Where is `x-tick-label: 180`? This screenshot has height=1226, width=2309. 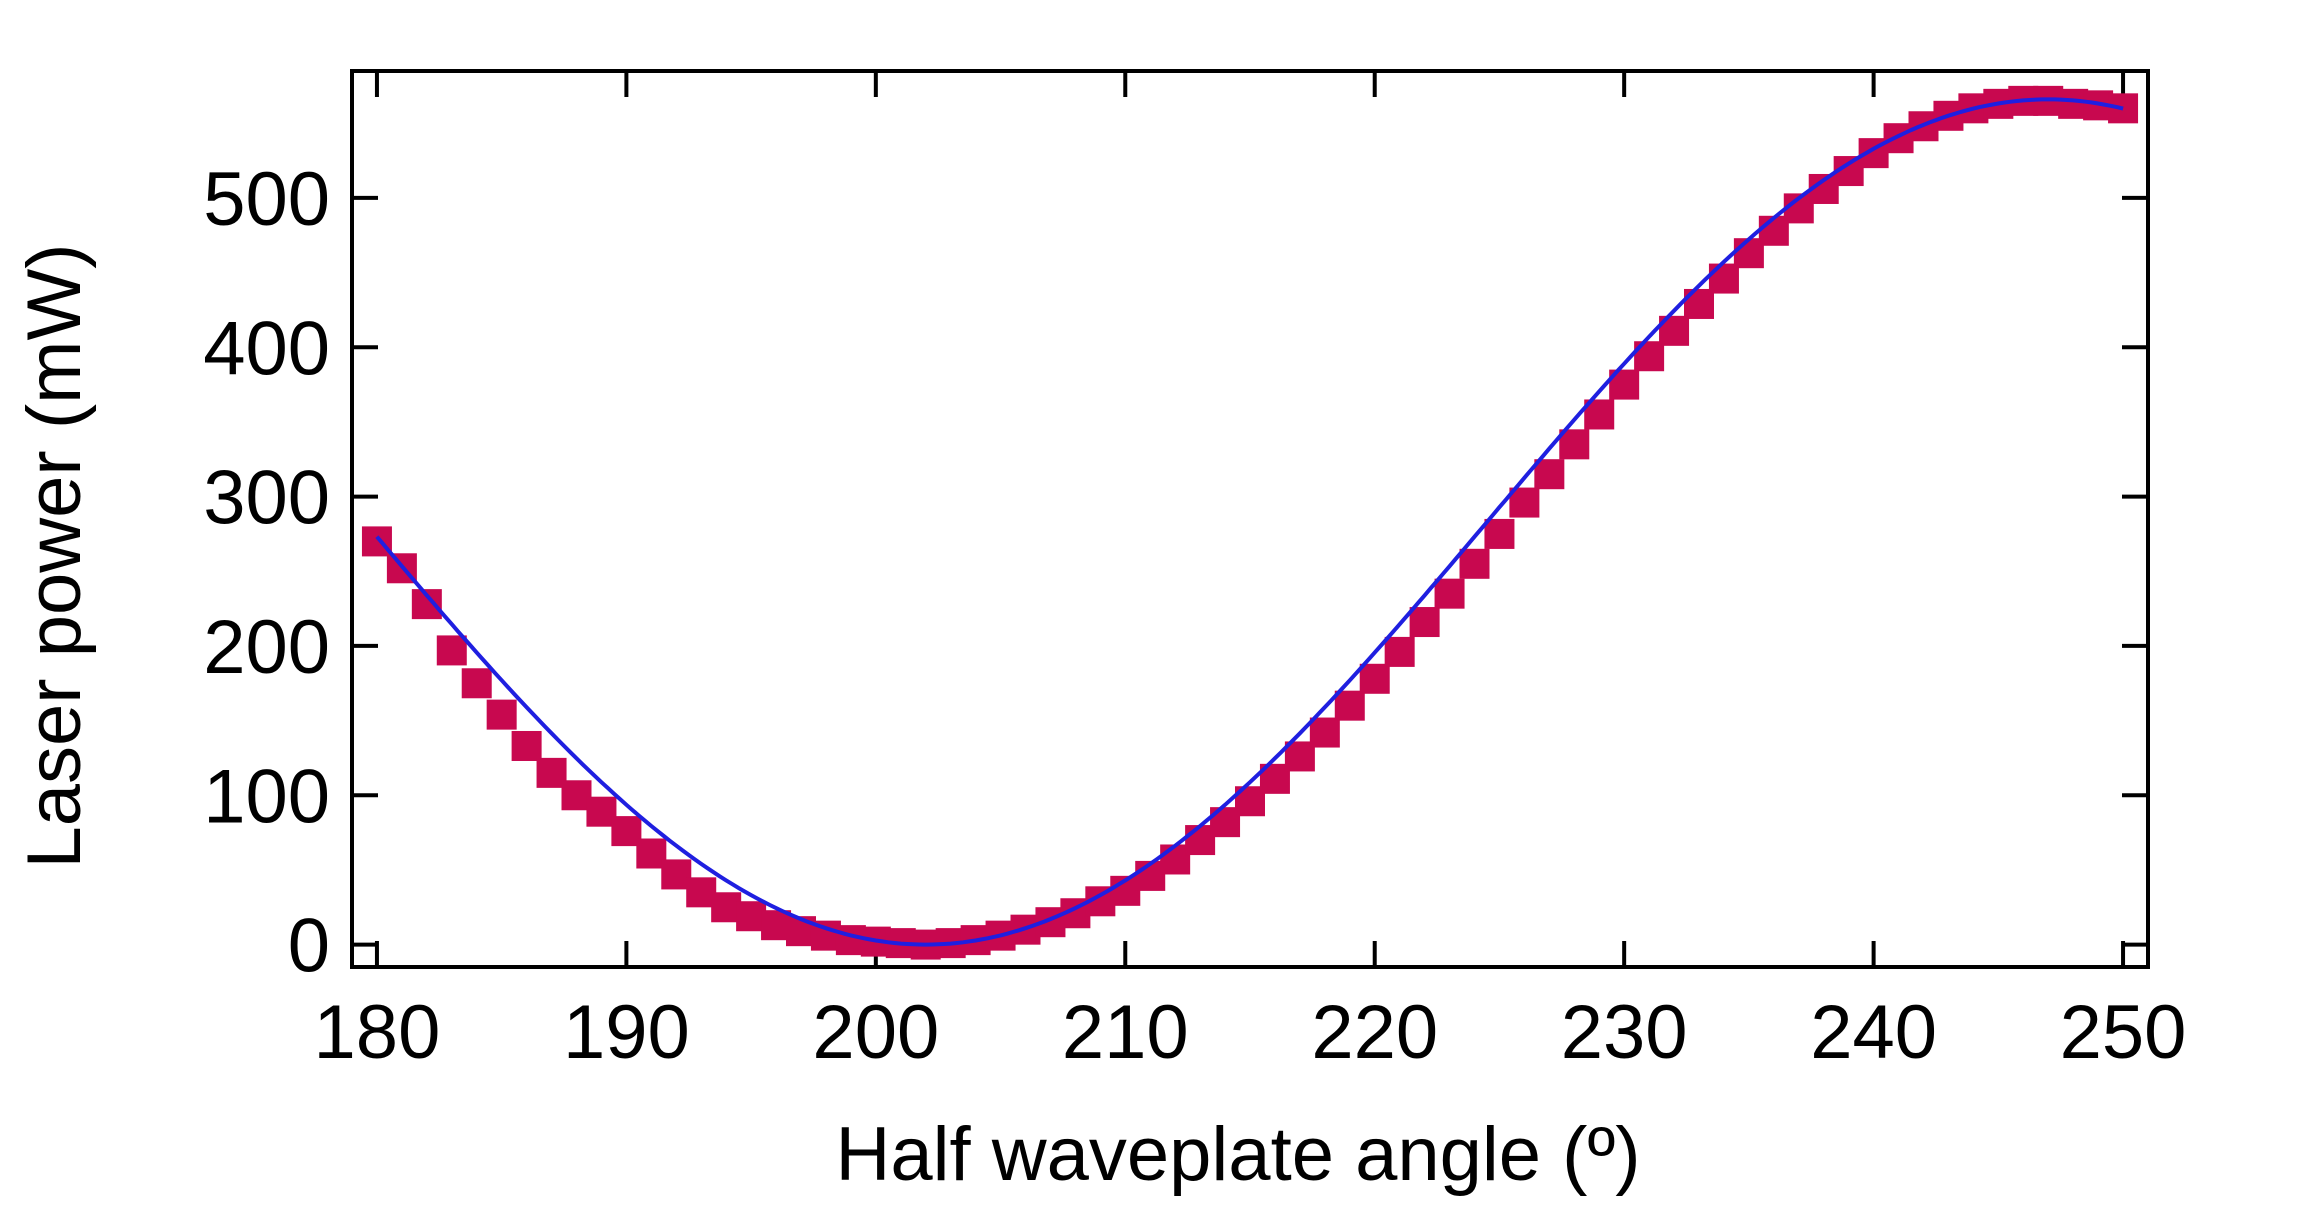
x-tick-label: 180 is located at coordinates (377, 1032).